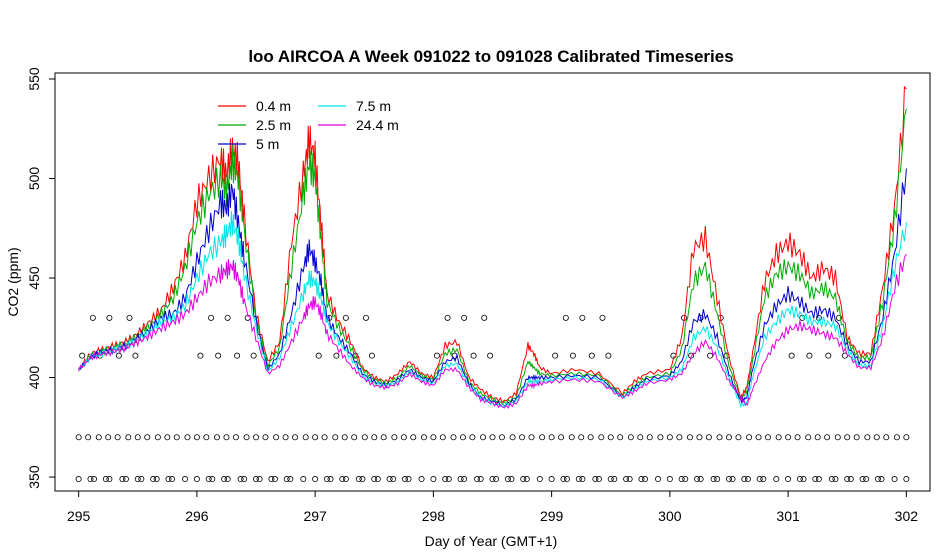 This screenshot has height=555, width=950. Describe the element at coordinates (670, 516) in the screenshot. I see `x-tick-label: 300` at that location.